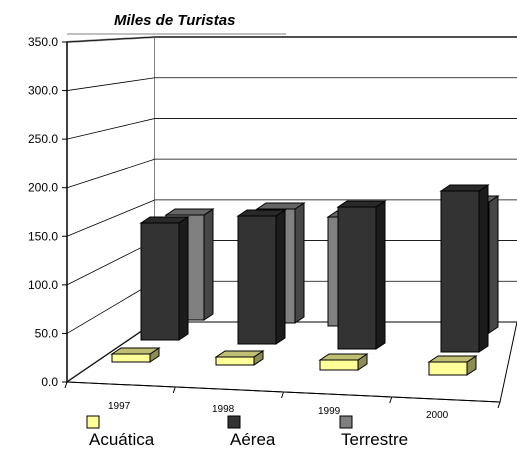 Image resolution: width=517 pixels, height=450 pixels. I want to click on bar-acuática-1997, so click(135, 355).